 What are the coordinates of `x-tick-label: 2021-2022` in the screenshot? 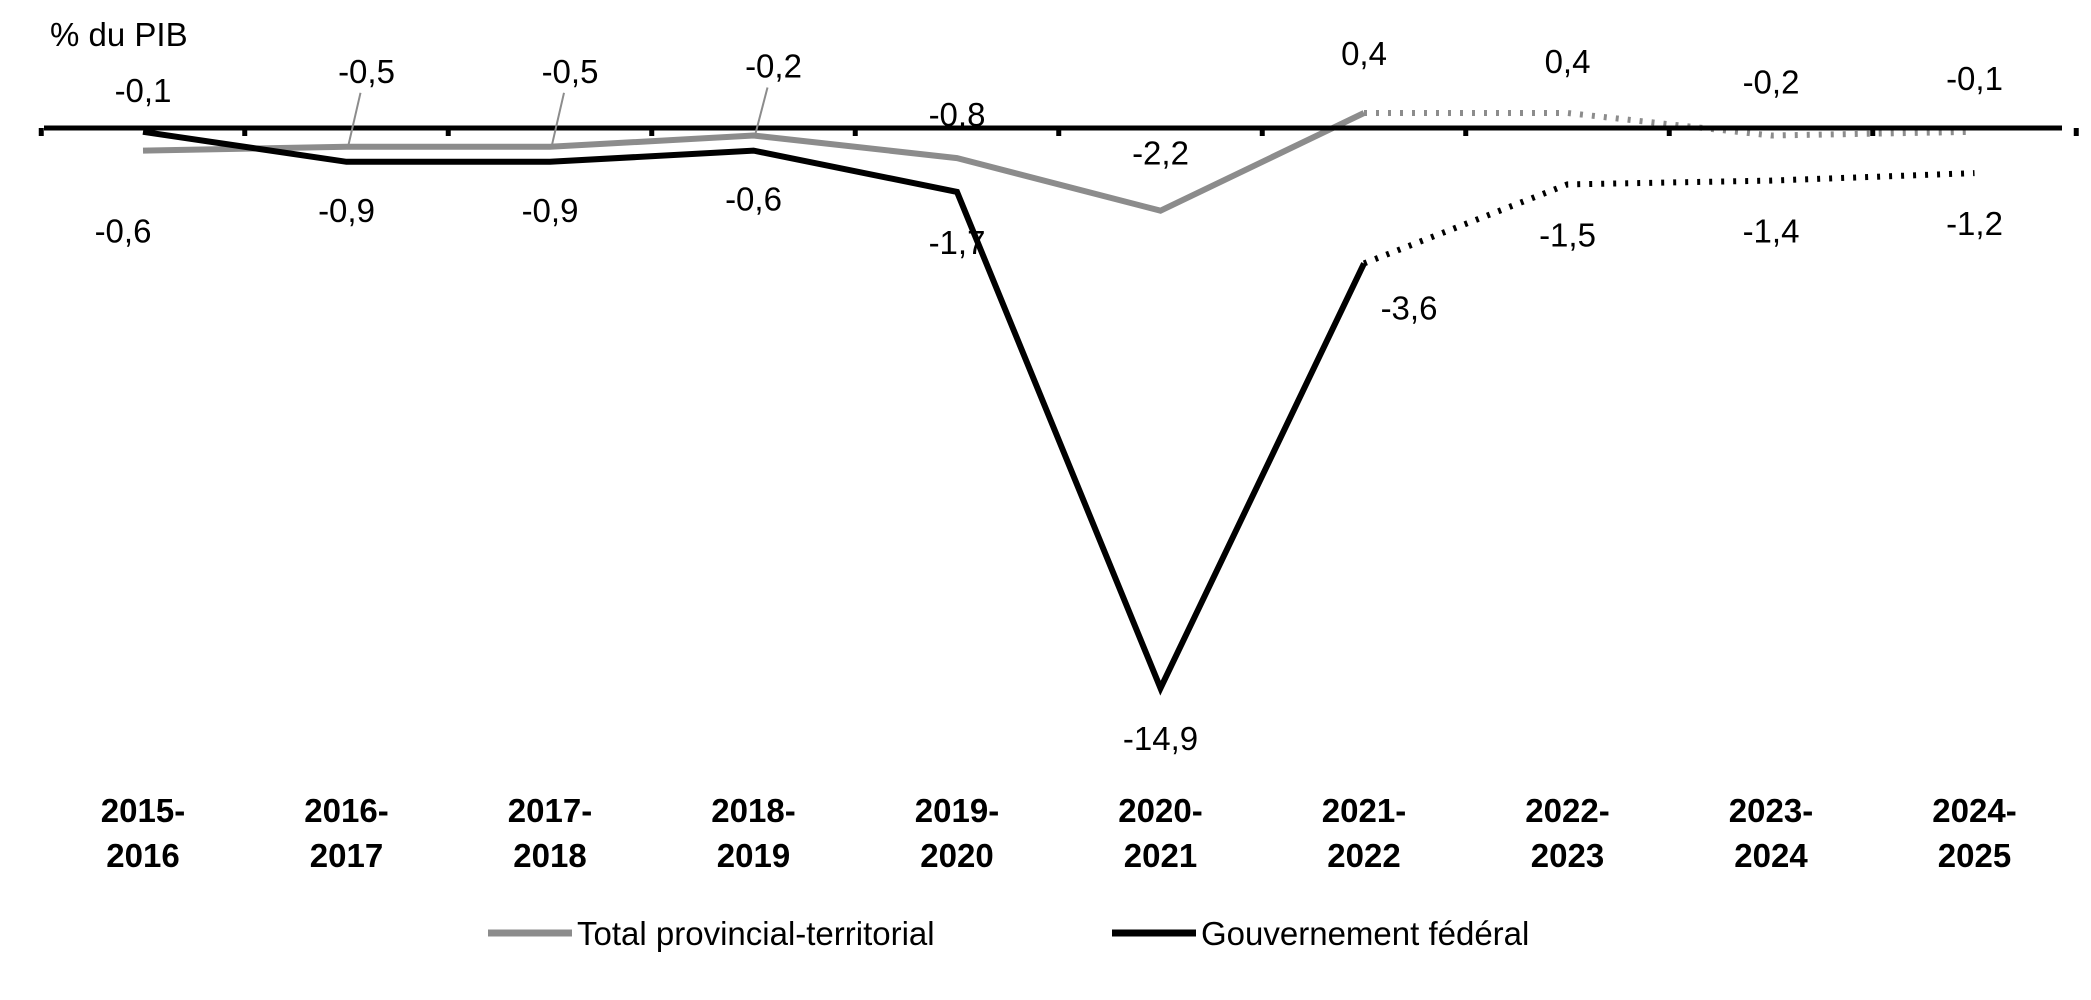 It's located at (1364, 833).